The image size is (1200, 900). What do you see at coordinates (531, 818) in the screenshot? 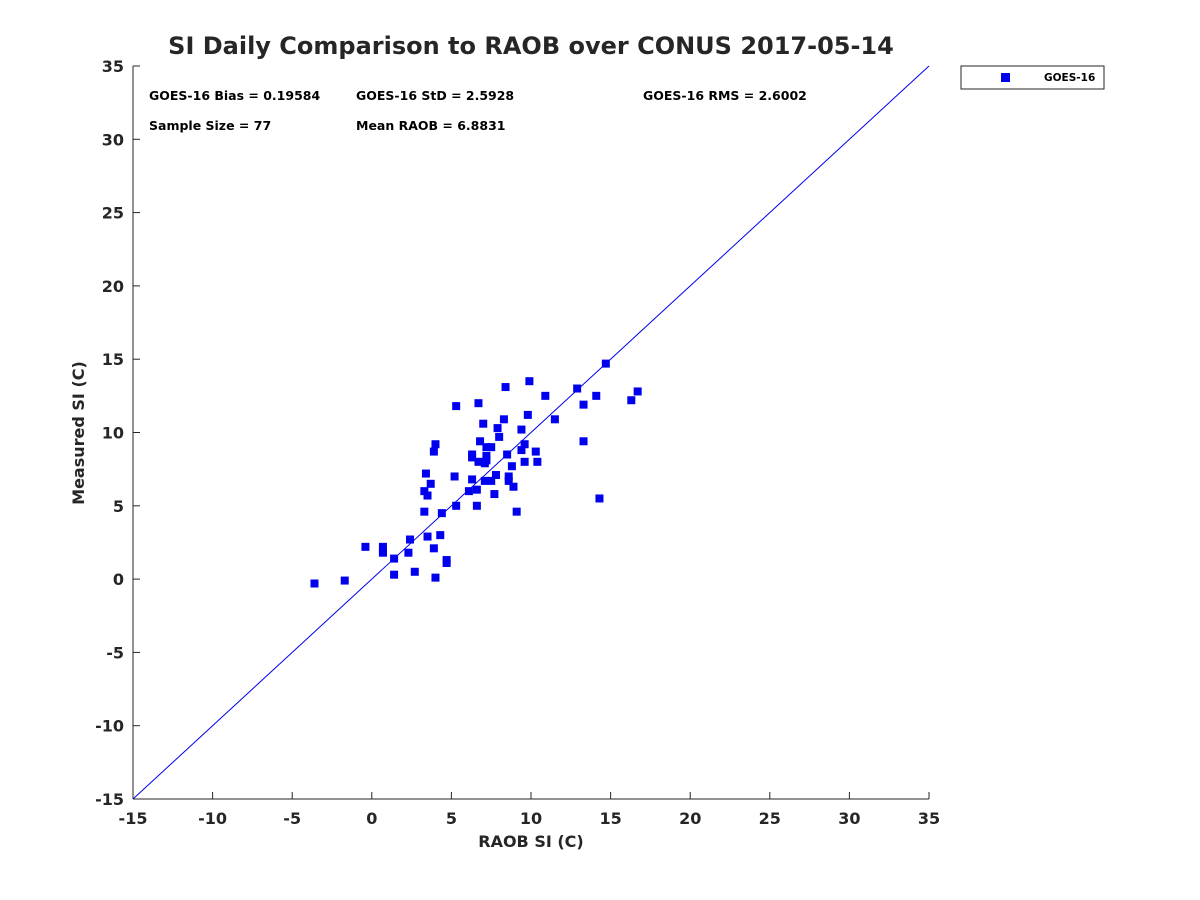
I see `x-tick-label: 10` at bounding box center [531, 818].